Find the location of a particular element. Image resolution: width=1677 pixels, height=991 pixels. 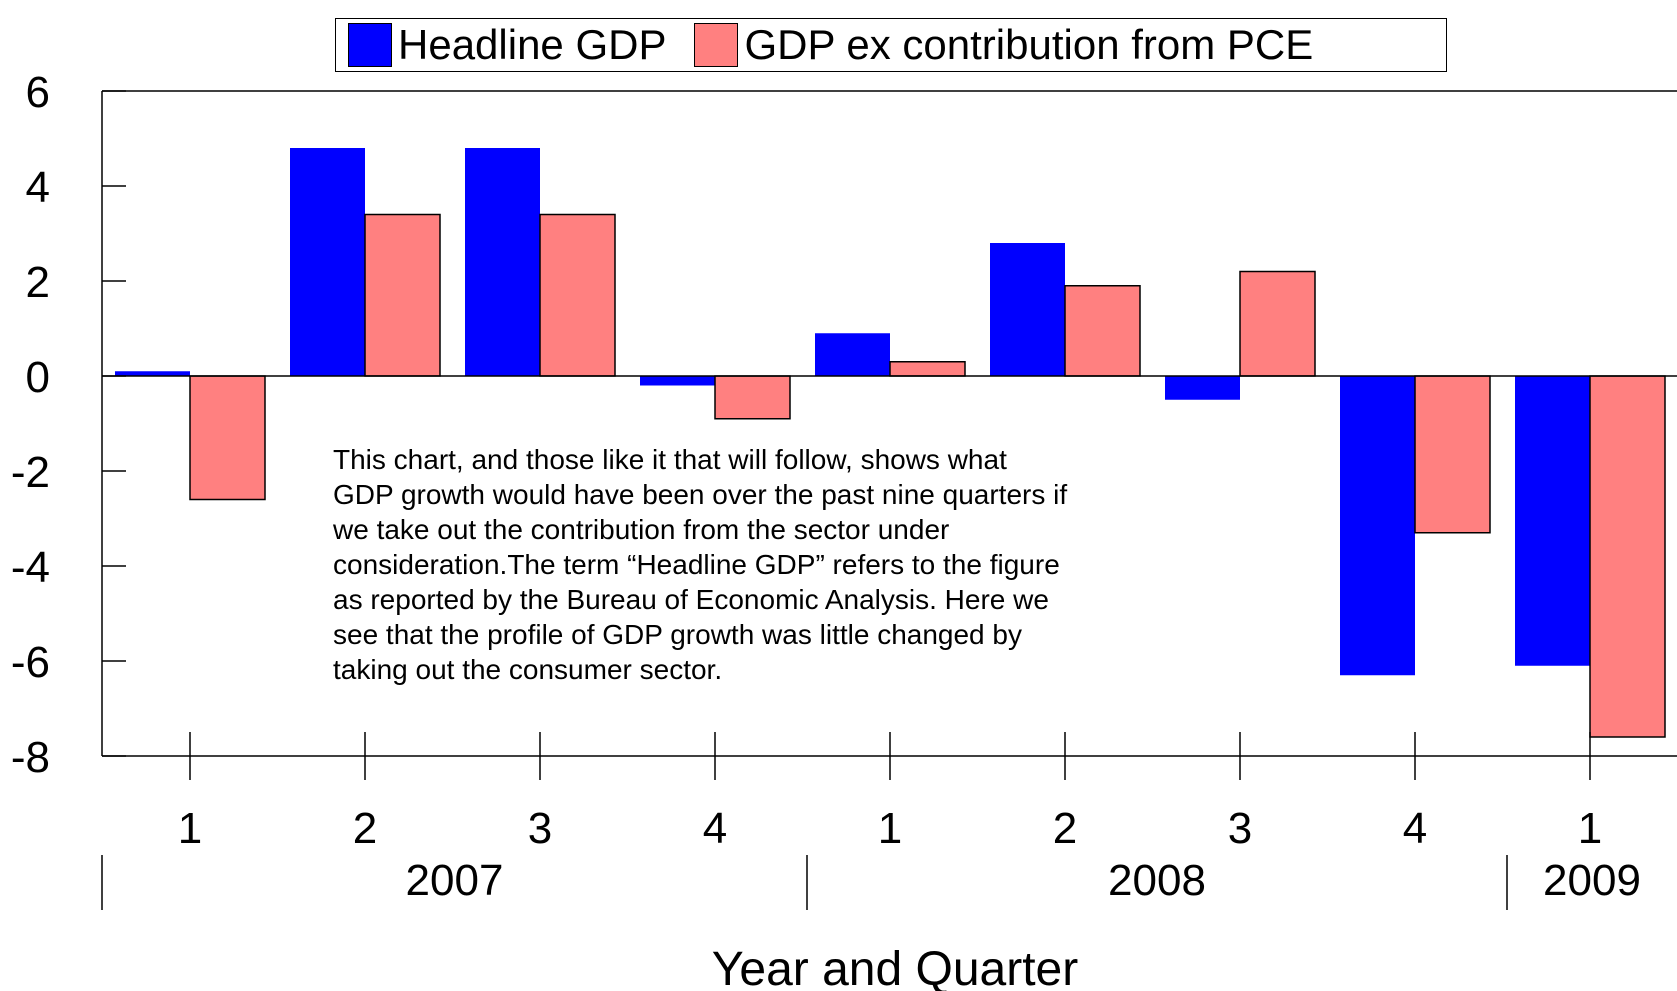

legend-item-headline-gdp: Headline GDP is located at coordinates (507, 45).